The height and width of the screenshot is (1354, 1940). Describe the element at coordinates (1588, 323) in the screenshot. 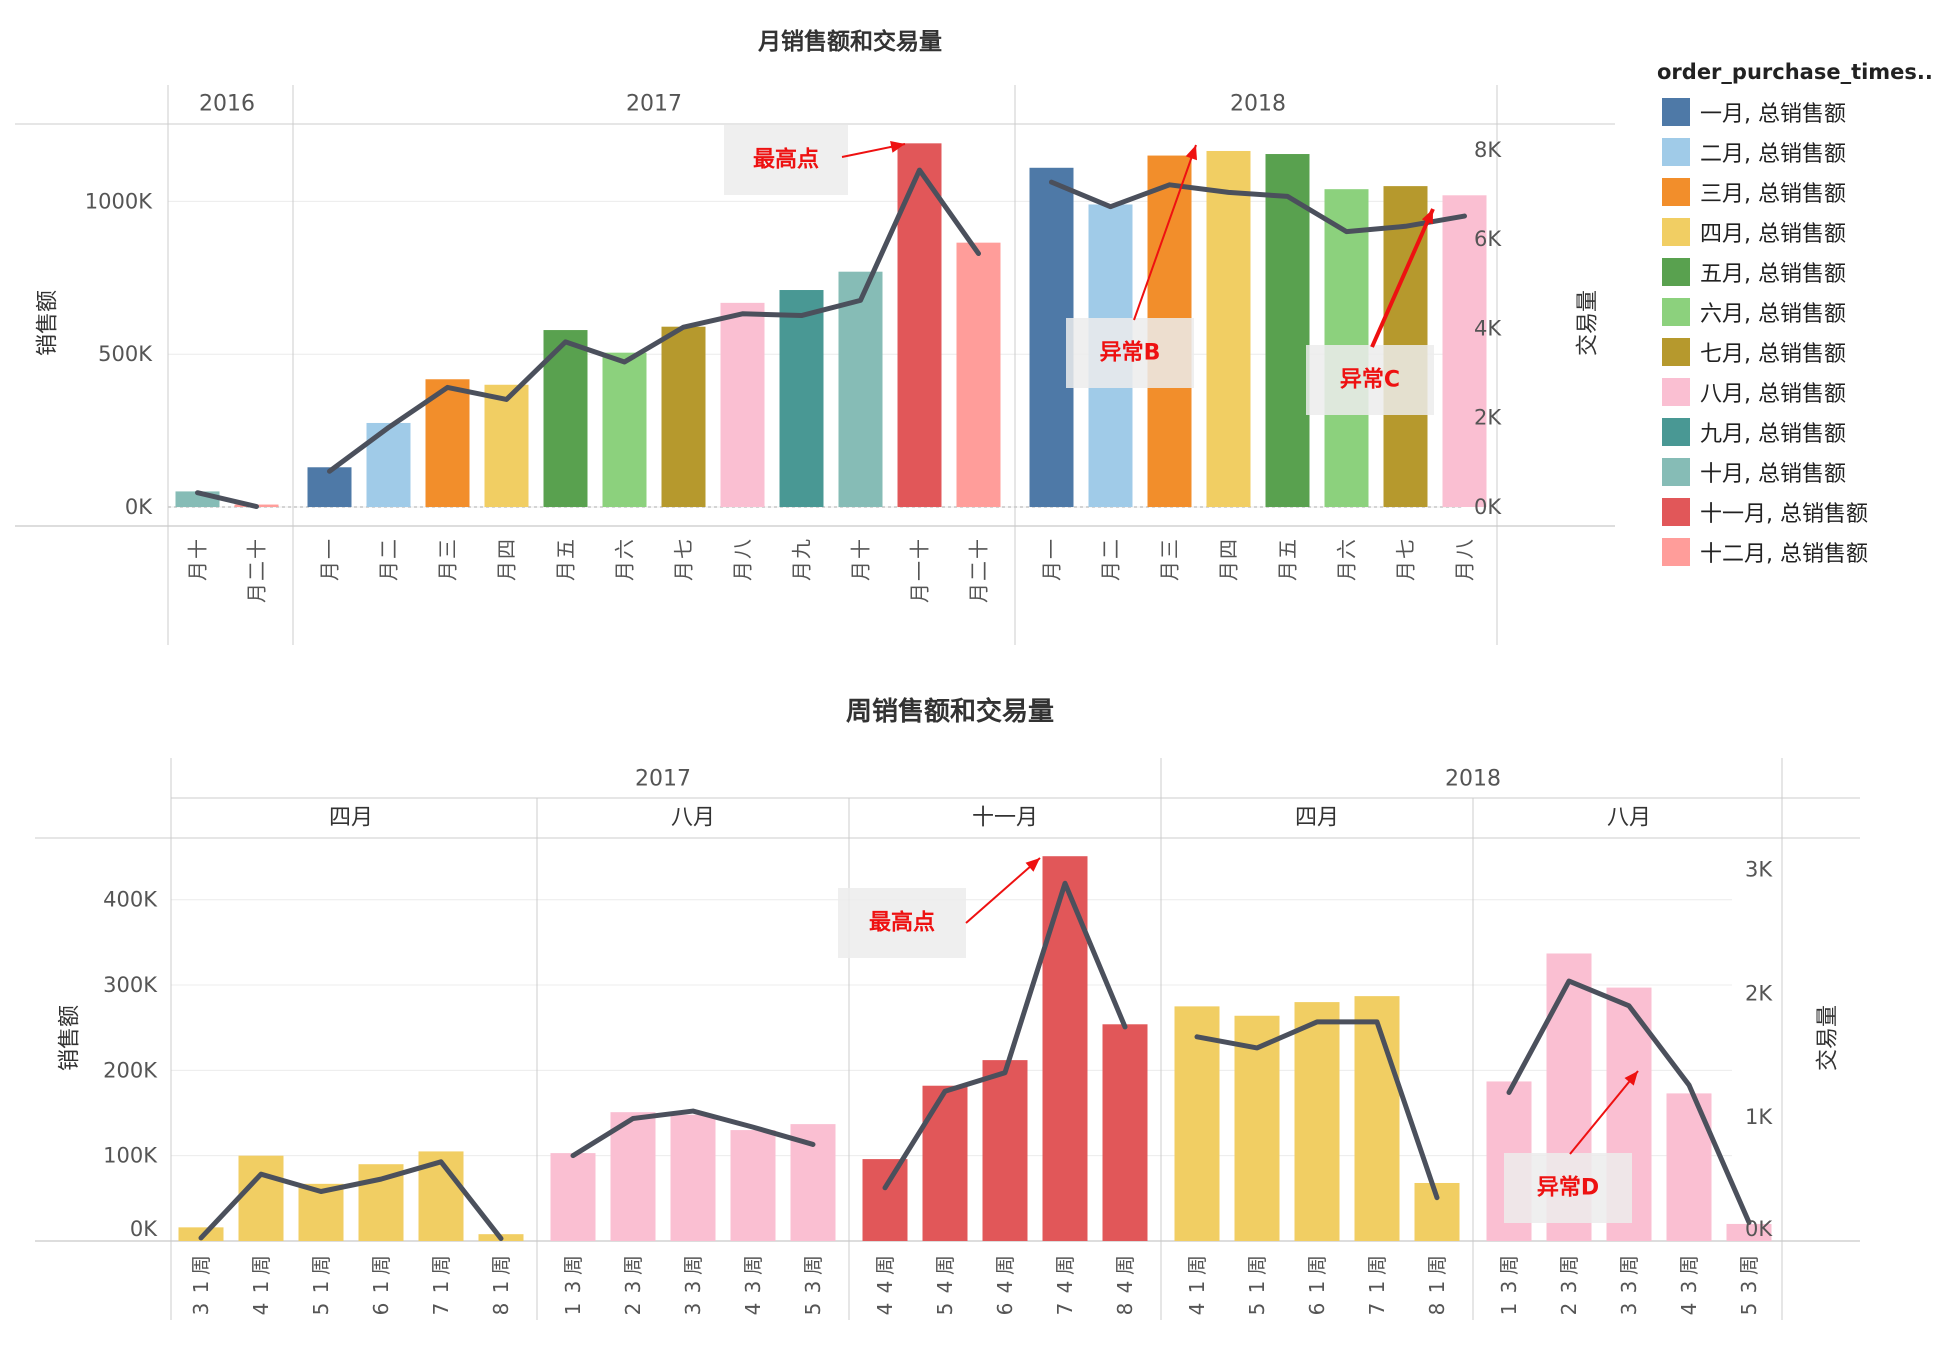

I see `y2-axis-title: 交易量` at that location.